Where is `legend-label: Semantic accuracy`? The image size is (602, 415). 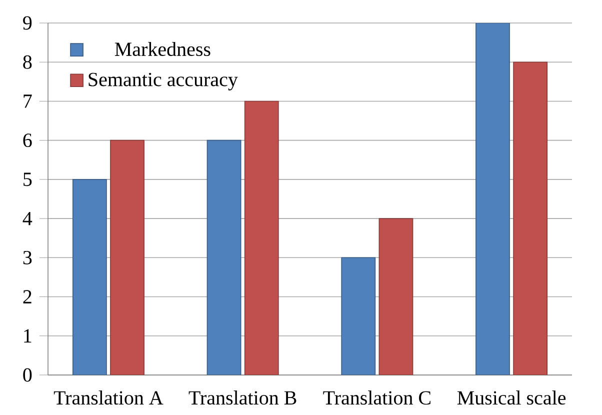
legend-label: Semantic accuracy is located at coordinates (163, 81).